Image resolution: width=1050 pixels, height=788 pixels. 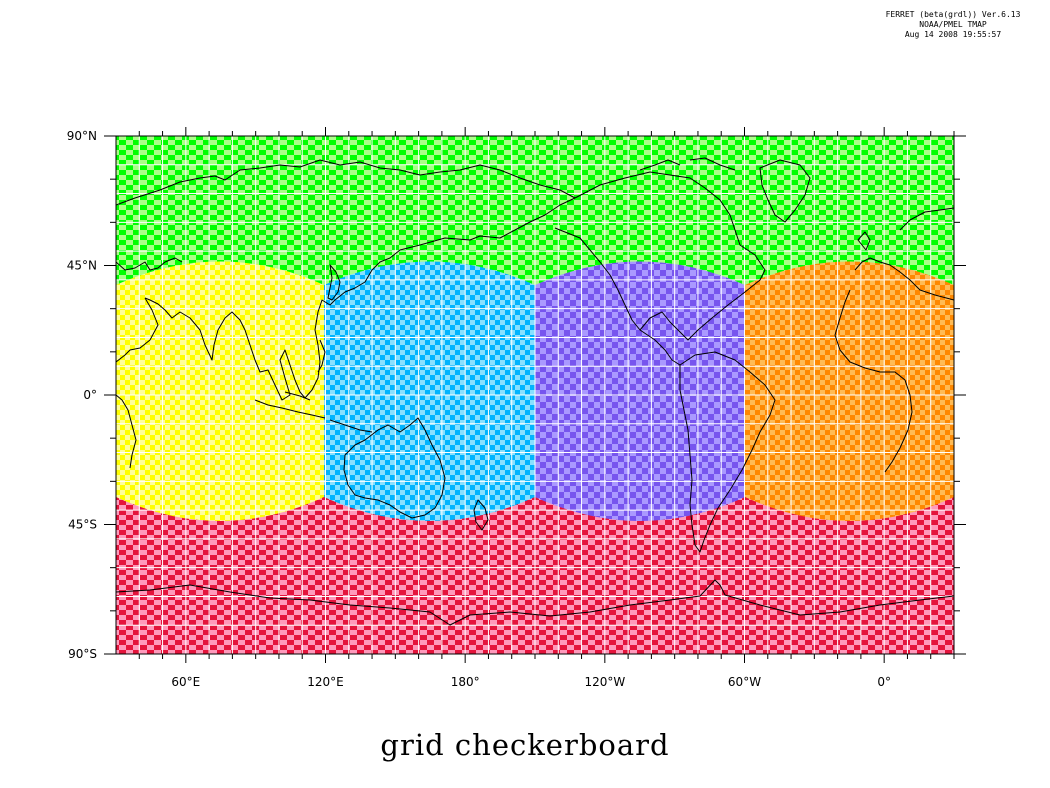 What do you see at coordinates (149, 264) in the screenshot?
I see `coast-europe-north` at bounding box center [149, 264].